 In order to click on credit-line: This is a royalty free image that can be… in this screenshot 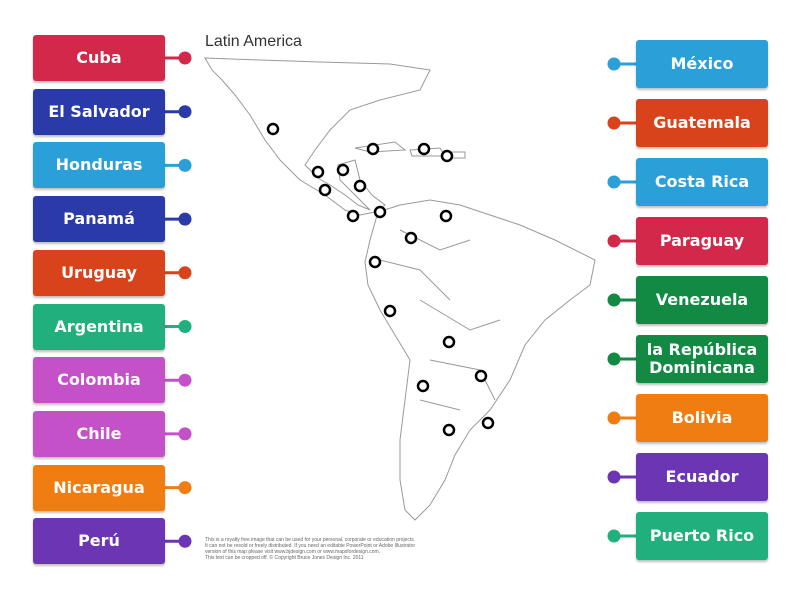, I will do `click(310, 540)`.